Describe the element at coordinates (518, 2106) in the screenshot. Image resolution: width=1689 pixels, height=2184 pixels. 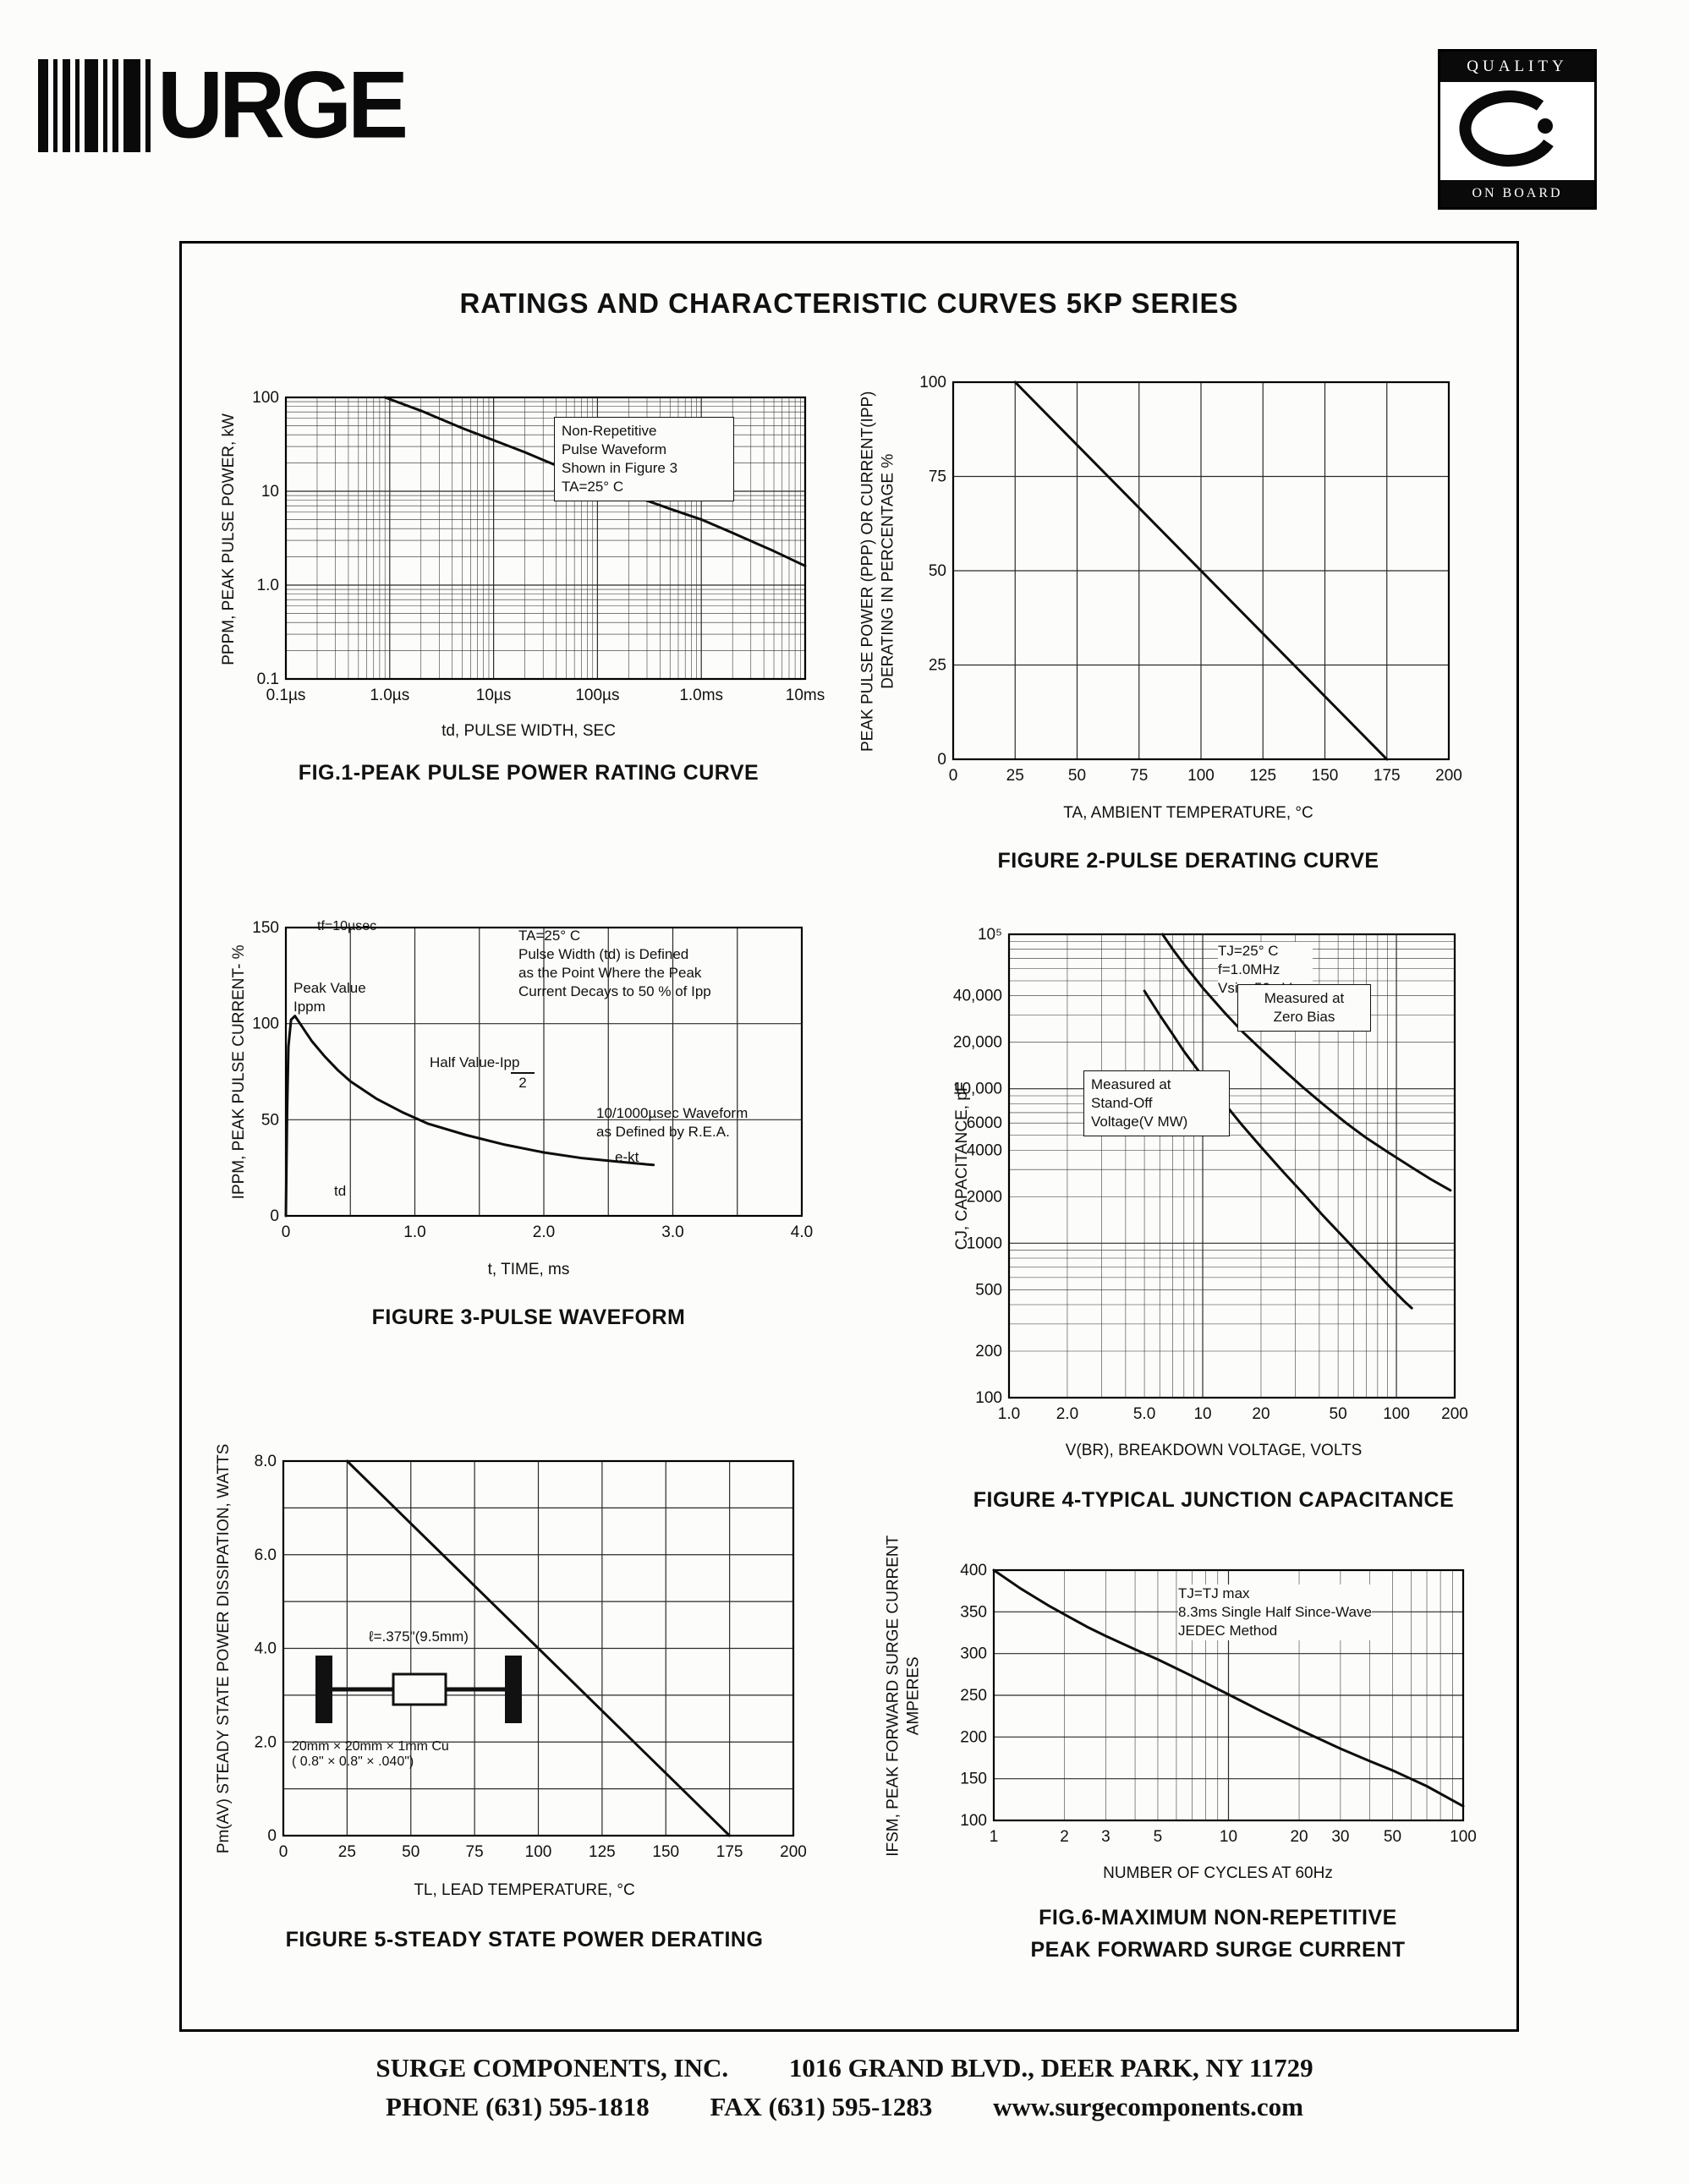
I see `footer-phone: PHONE (631) 595-1818` at that location.